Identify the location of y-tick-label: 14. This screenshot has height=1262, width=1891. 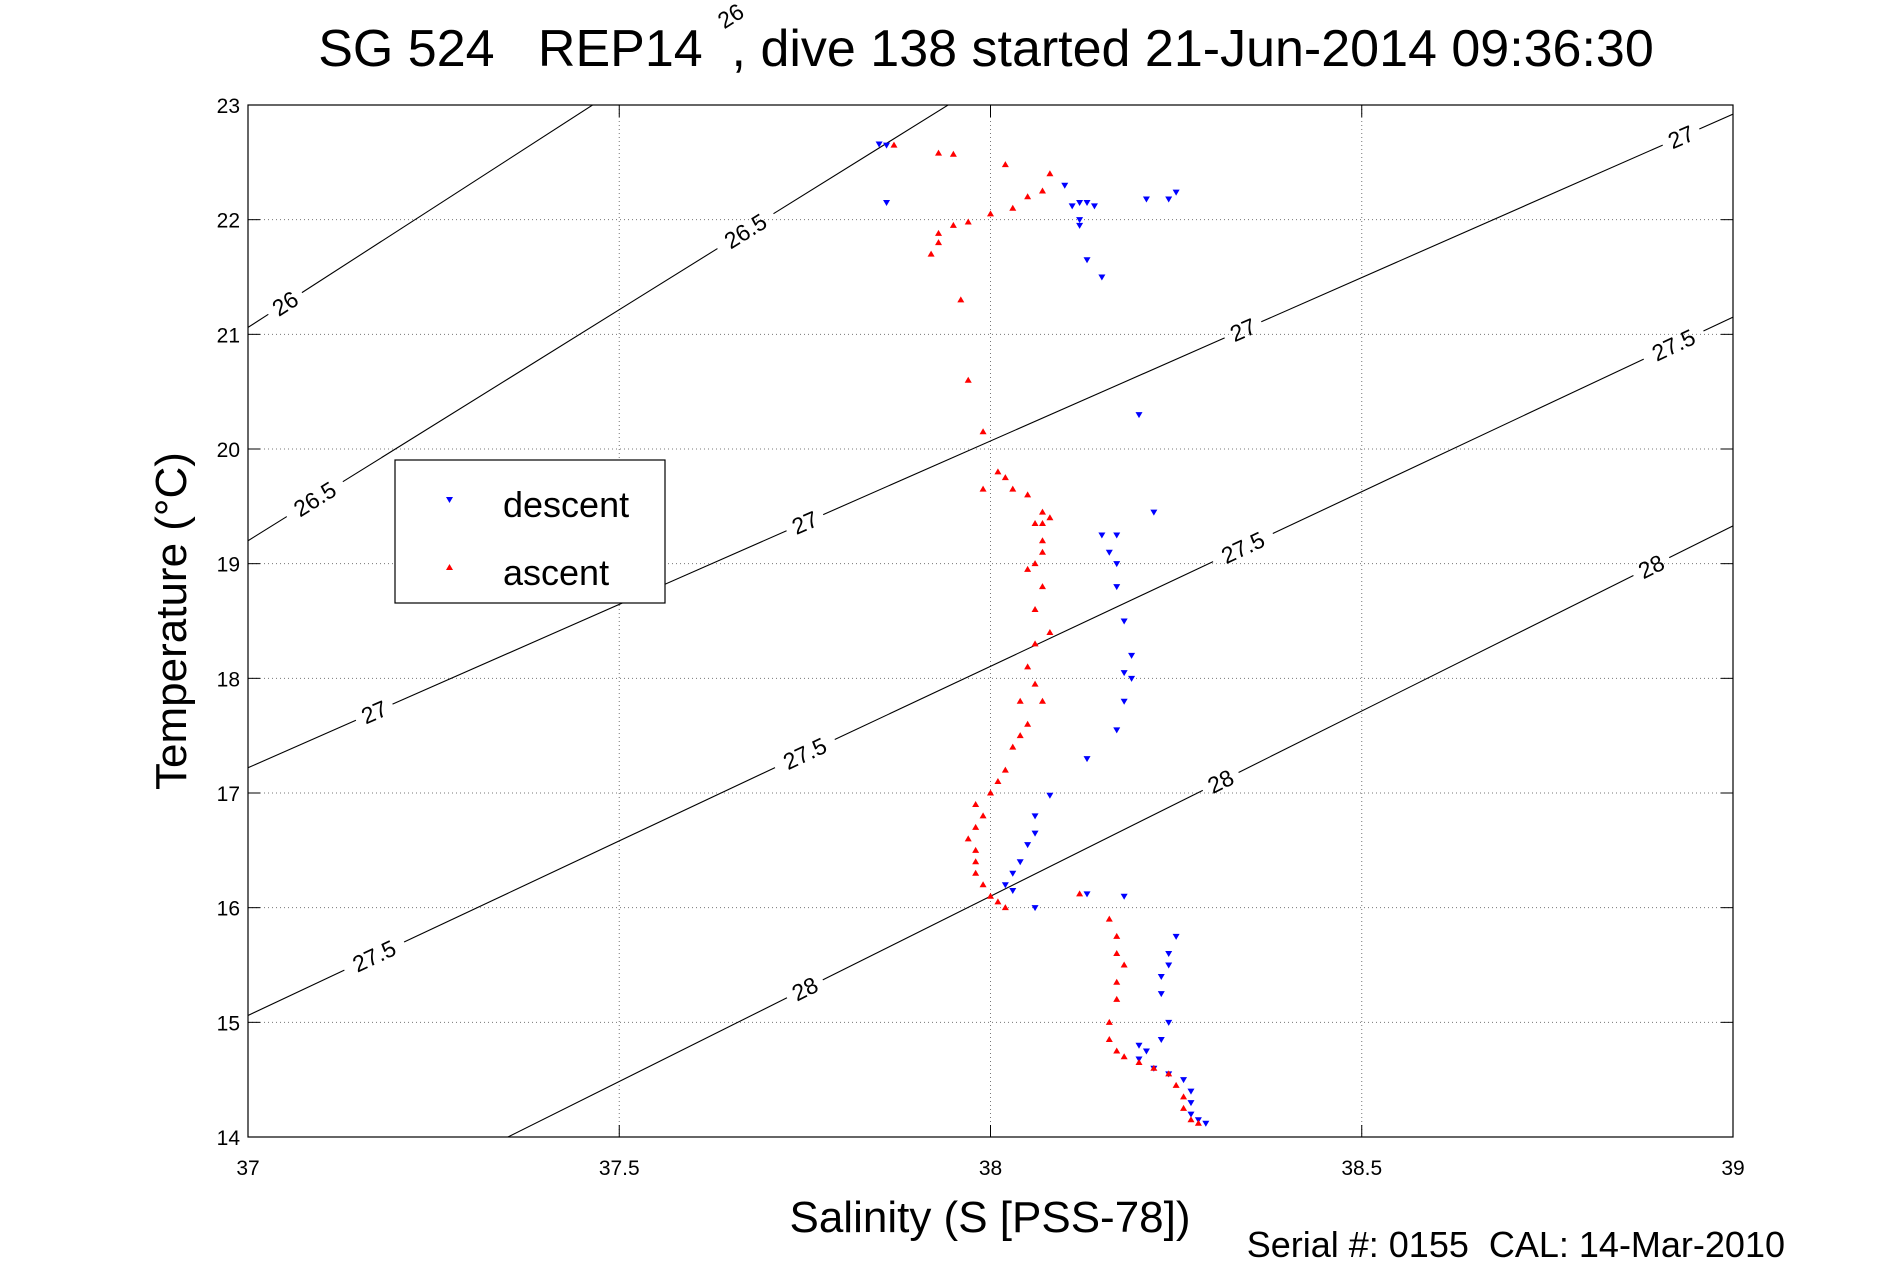
(229, 1138).